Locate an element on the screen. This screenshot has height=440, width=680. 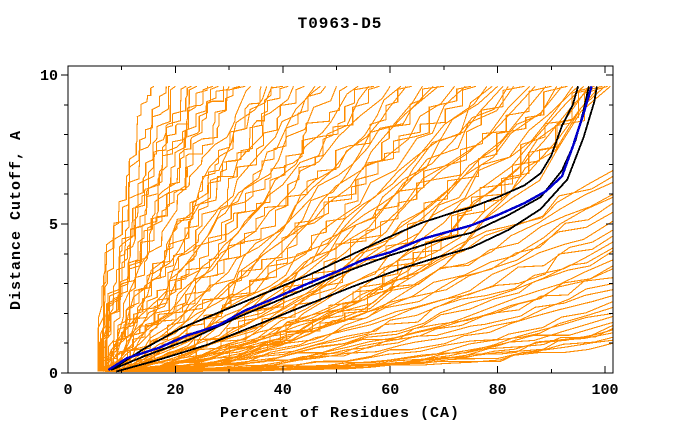
chart-title: T0963-D5 is located at coordinates (340, 24).